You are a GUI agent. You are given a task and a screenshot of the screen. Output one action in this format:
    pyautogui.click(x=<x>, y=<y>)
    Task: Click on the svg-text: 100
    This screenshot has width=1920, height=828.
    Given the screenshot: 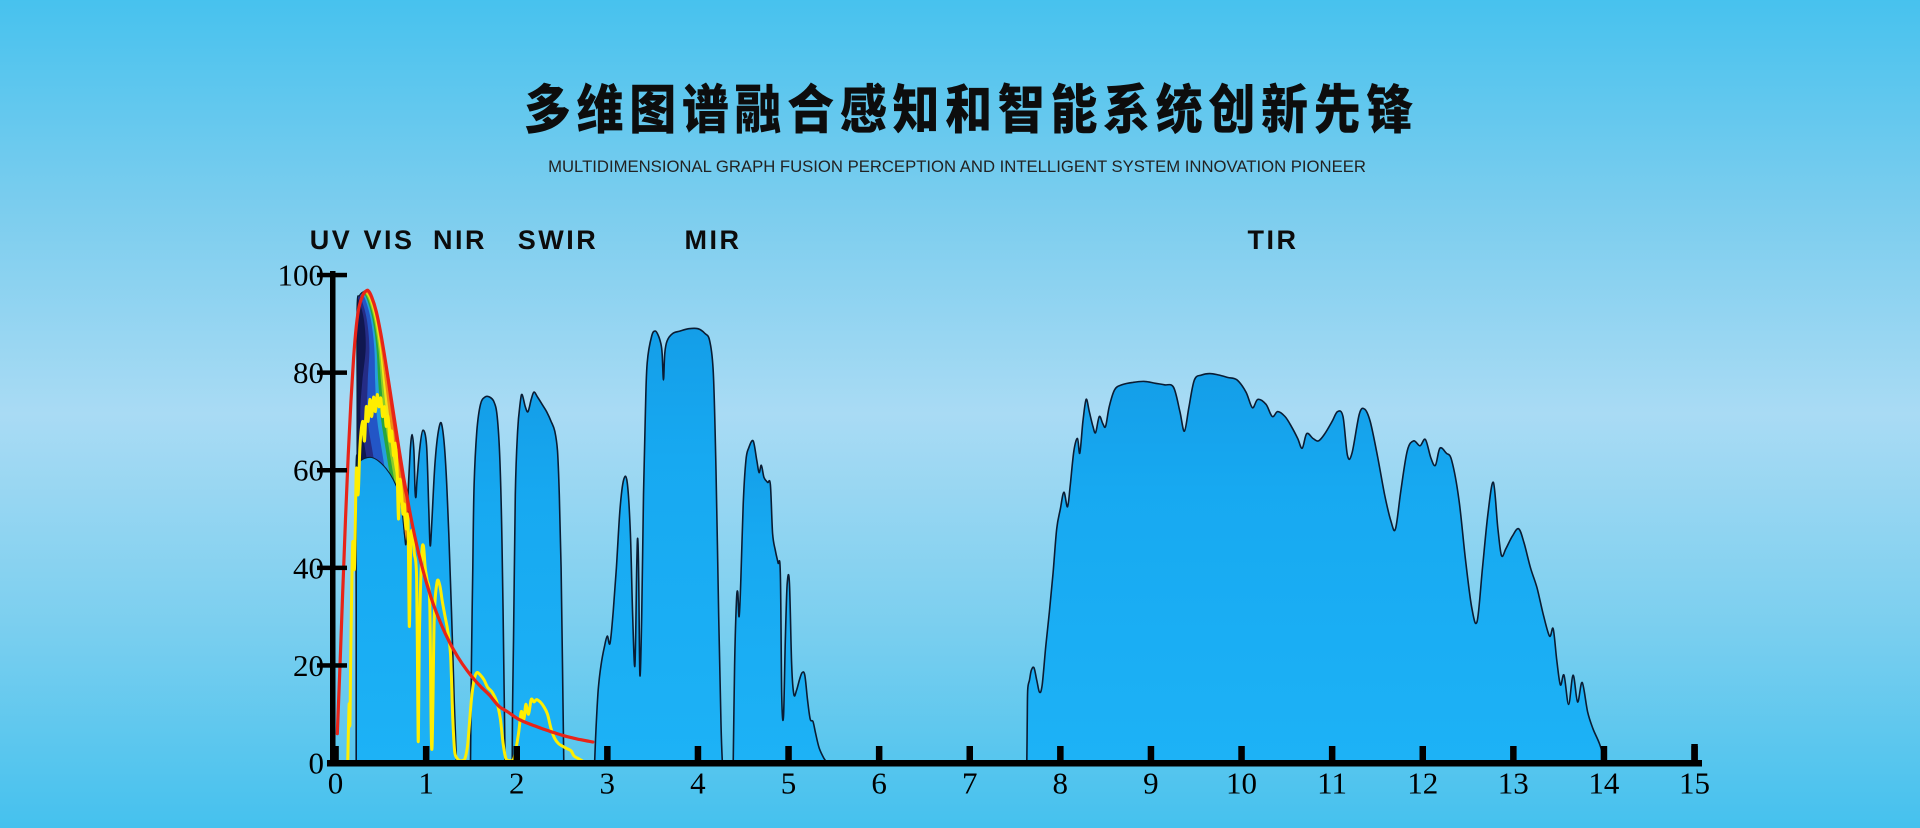 What is the action you would take?
    pyautogui.click(x=301, y=275)
    